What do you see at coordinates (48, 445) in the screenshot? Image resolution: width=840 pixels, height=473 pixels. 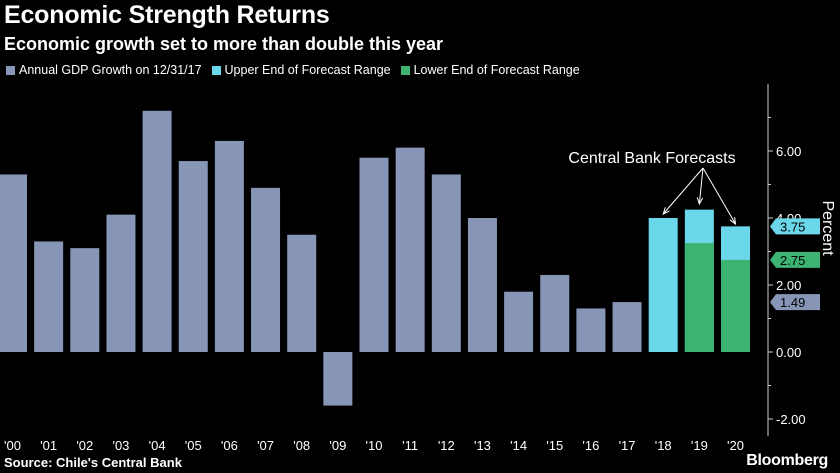 I see `x-tick-label: '01` at bounding box center [48, 445].